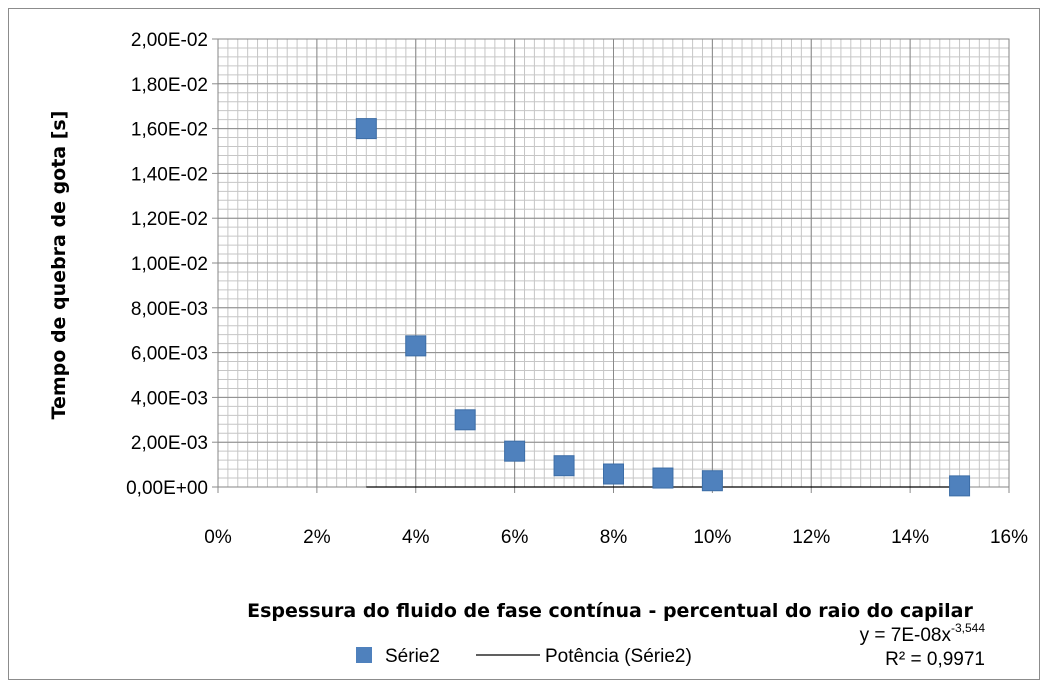  Describe the element at coordinates (169, 398) in the screenshot. I see `y-tick-label: 4,00E-03` at that location.